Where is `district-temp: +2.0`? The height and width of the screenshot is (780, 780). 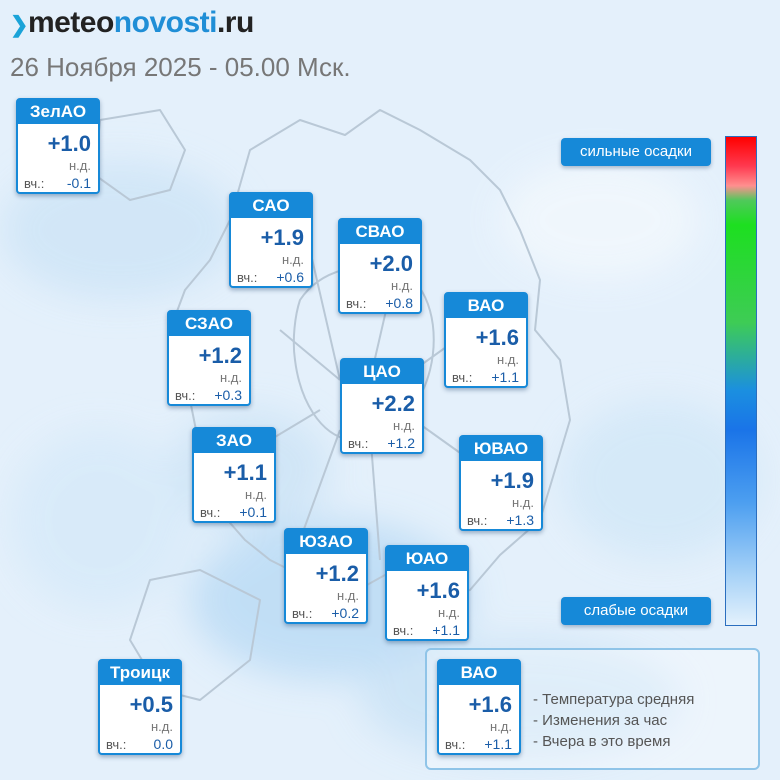
district-temp: +2.0 is located at coordinates (391, 263).